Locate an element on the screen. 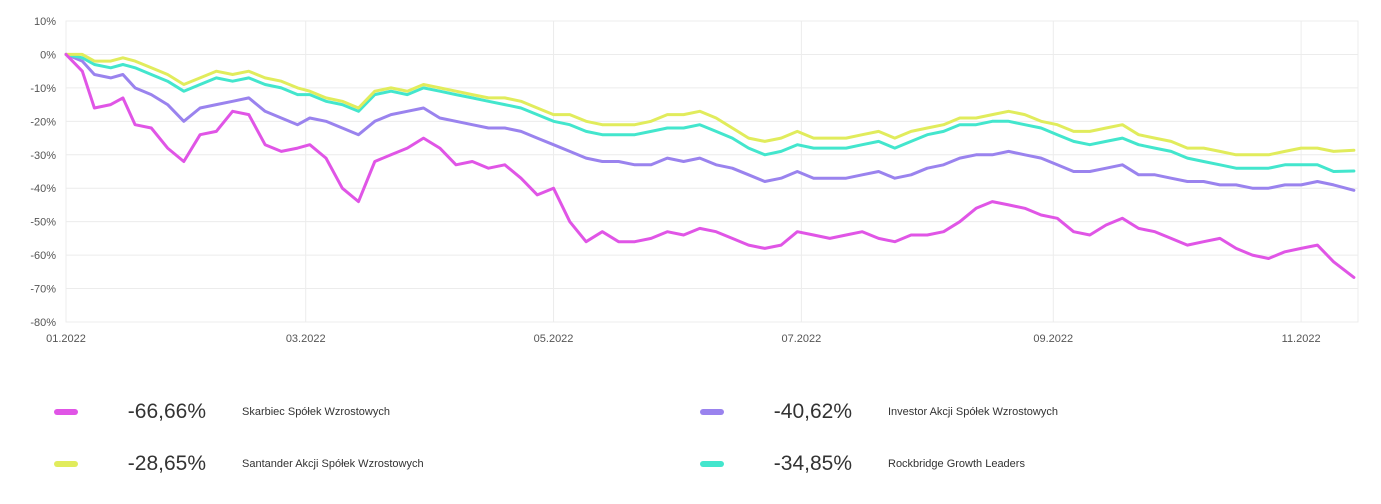 The width and height of the screenshot is (1381, 504). legend-value: -66,66% is located at coordinates (166, 411).